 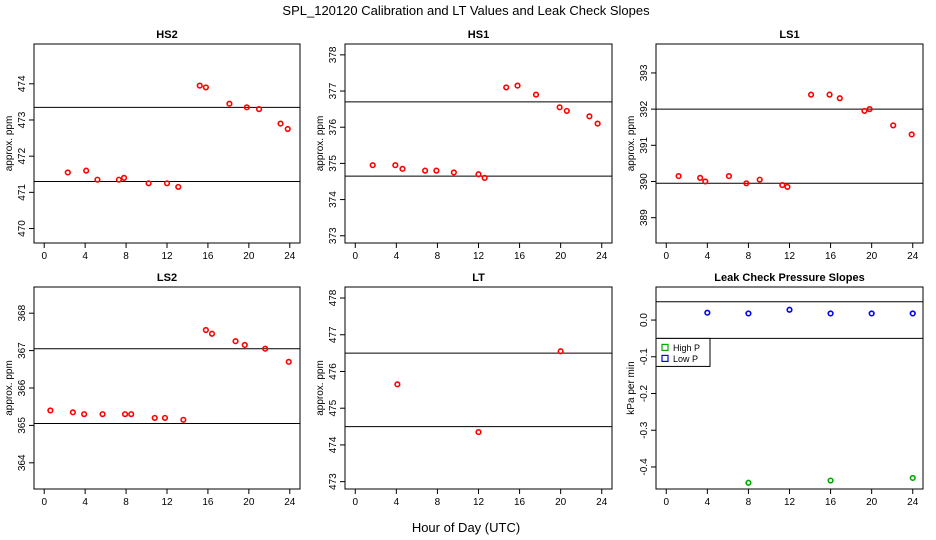 I want to click on y-tick-label: 375, so click(x=333, y=163).